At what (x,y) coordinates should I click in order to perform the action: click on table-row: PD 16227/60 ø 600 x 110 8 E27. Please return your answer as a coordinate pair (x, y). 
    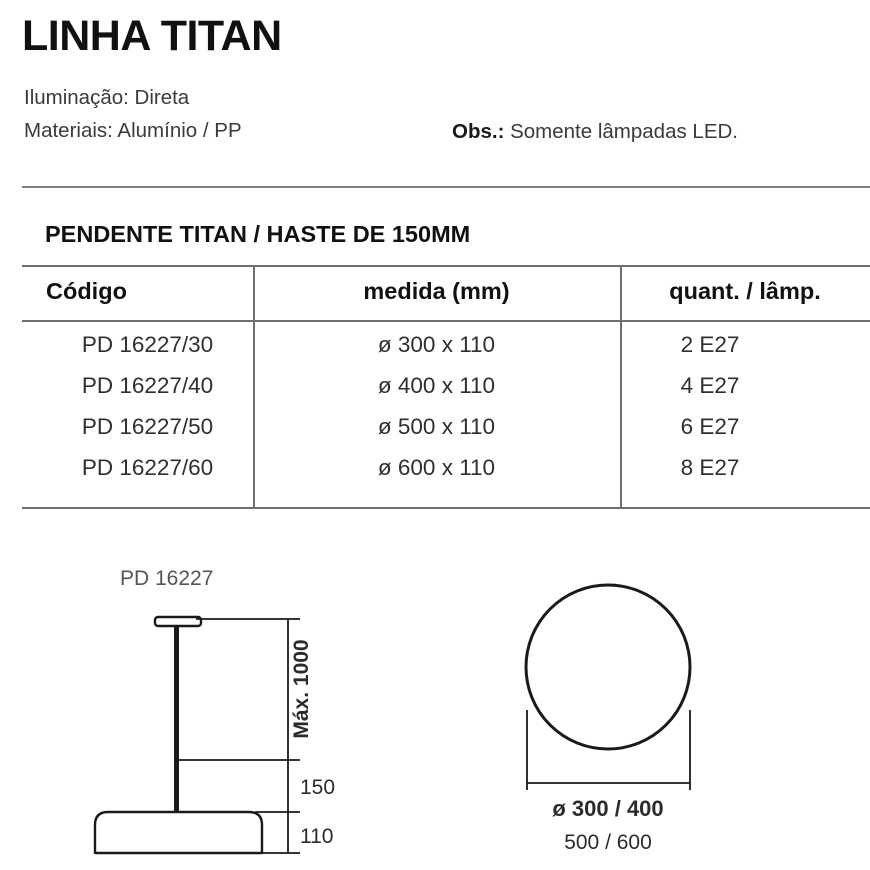
    Looking at the image, I should click on (446, 475).